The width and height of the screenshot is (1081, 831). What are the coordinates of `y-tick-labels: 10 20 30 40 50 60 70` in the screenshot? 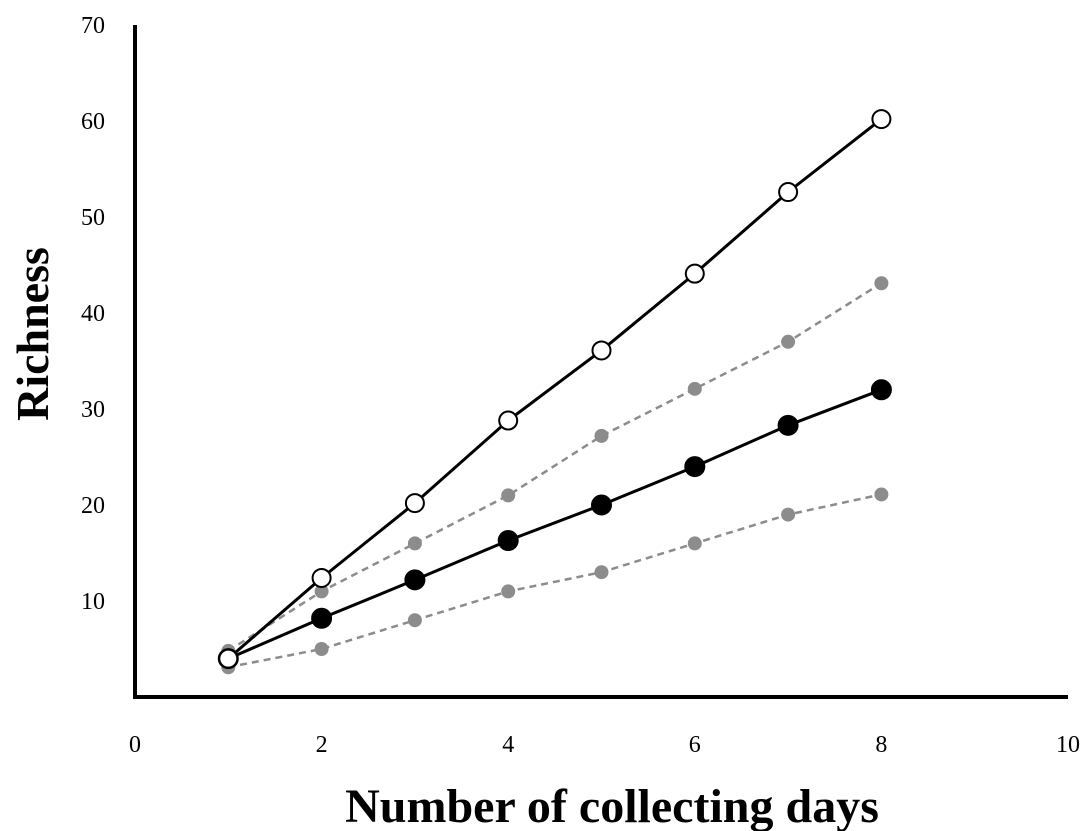 It's located at (93, 314).